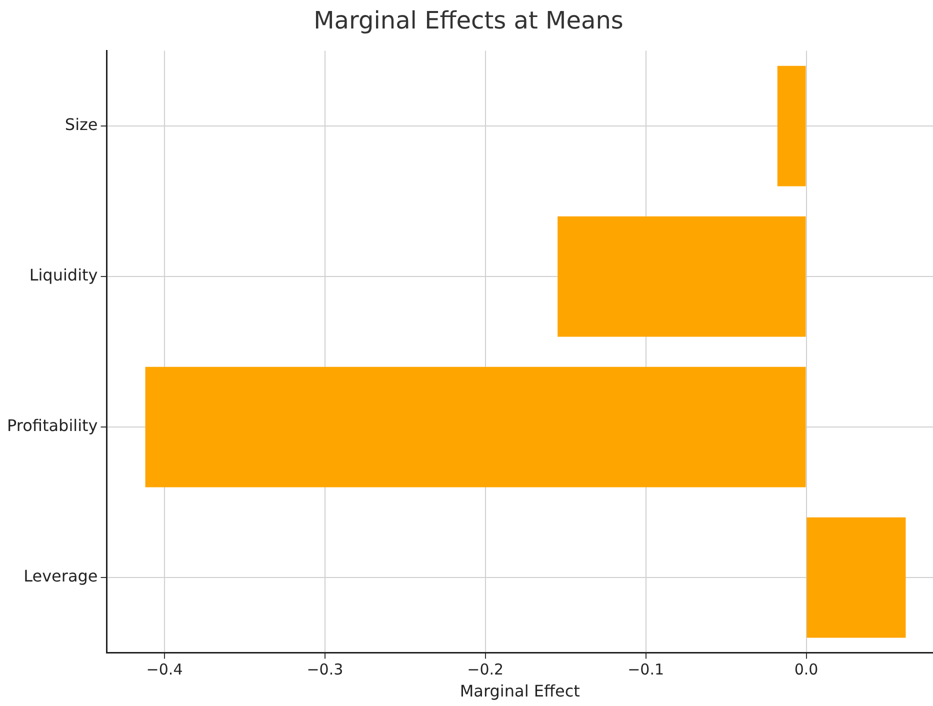  What do you see at coordinates (164, 669) in the screenshot?
I see `x-tick-label: −0.4` at bounding box center [164, 669].